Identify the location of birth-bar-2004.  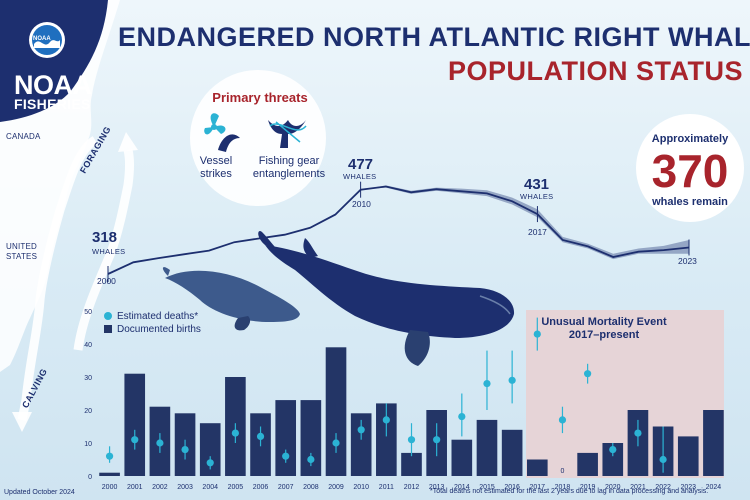
(210, 449).